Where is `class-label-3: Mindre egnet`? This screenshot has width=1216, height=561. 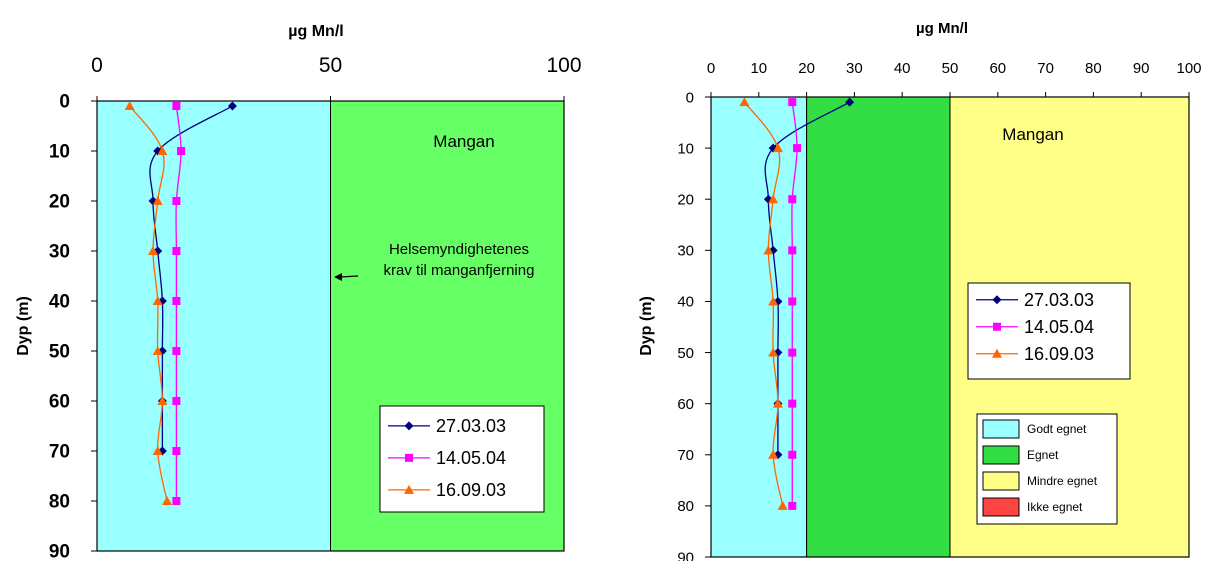
class-label-3: Mindre egnet is located at coordinates (1062, 481).